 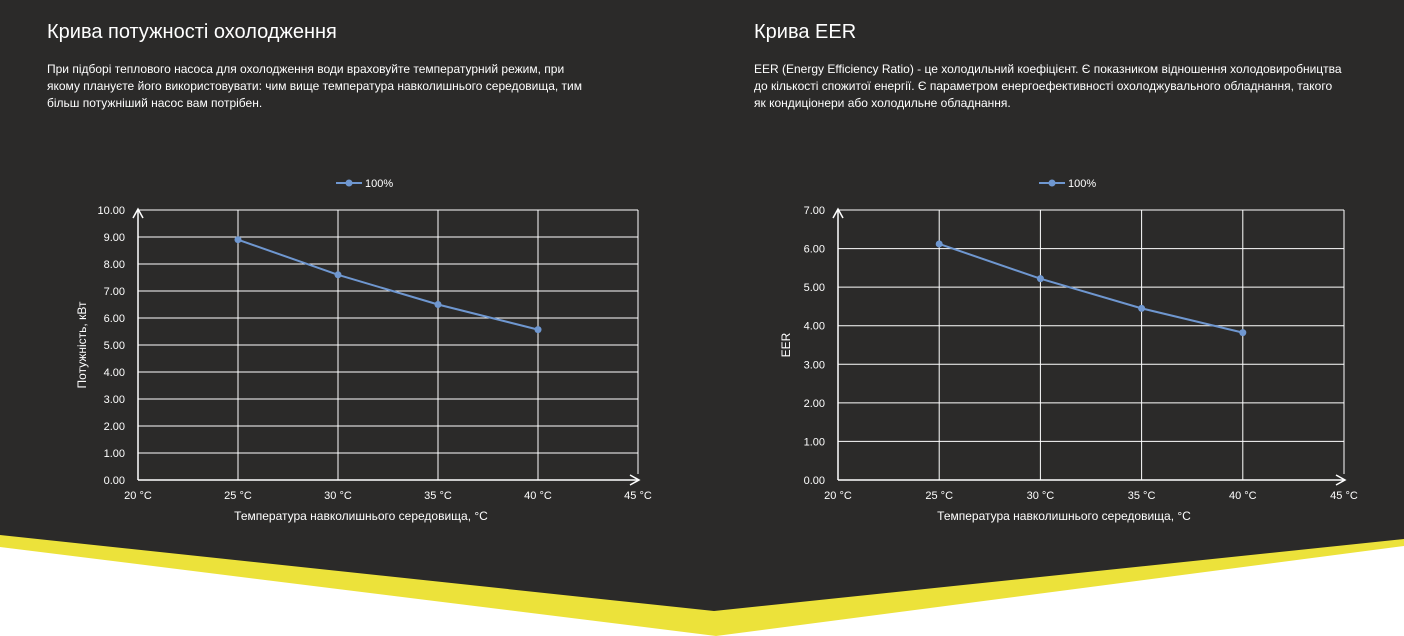 I want to click on y-axis-title: Потужність, кВт, so click(x=82, y=344).